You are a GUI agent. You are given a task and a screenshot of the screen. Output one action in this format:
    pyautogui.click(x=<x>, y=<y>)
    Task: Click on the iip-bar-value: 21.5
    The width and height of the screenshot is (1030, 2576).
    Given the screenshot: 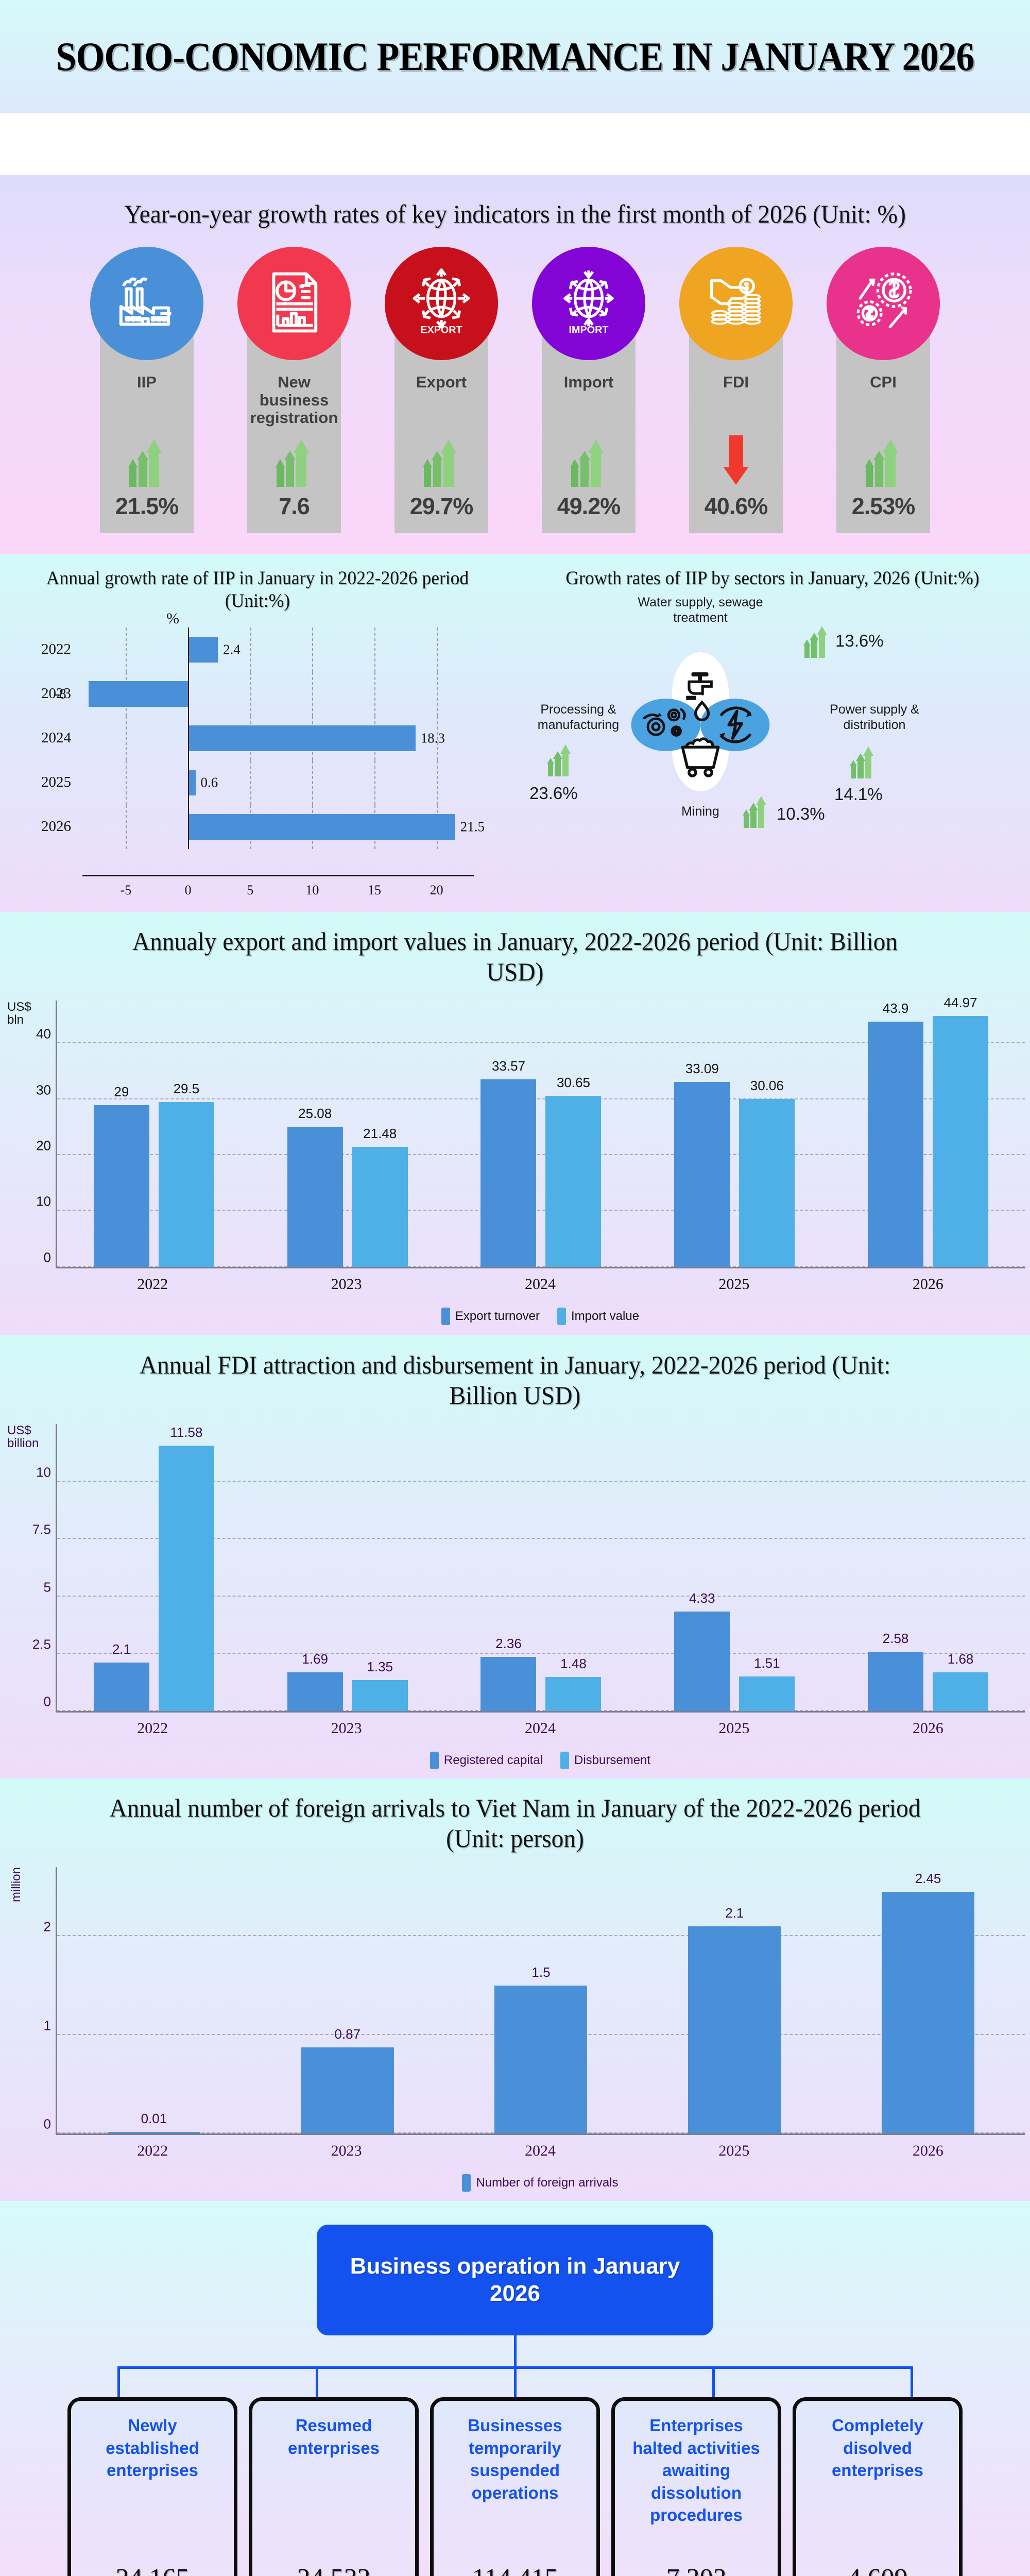 What is the action you would take?
    pyautogui.click(x=472, y=827)
    